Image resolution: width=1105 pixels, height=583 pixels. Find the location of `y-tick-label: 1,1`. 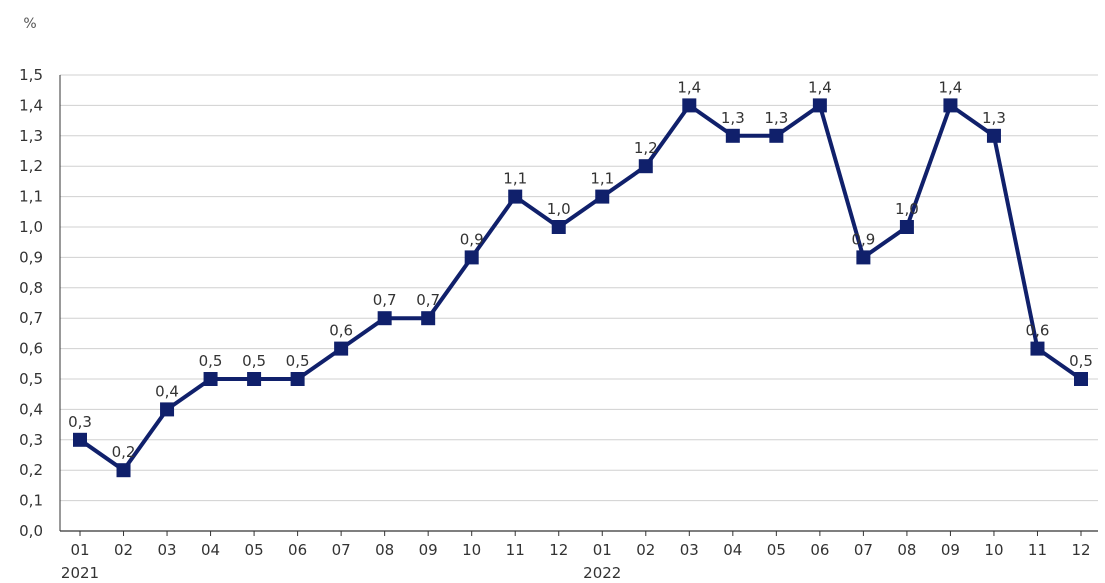

y-tick-label: 1,1 is located at coordinates (31, 197).